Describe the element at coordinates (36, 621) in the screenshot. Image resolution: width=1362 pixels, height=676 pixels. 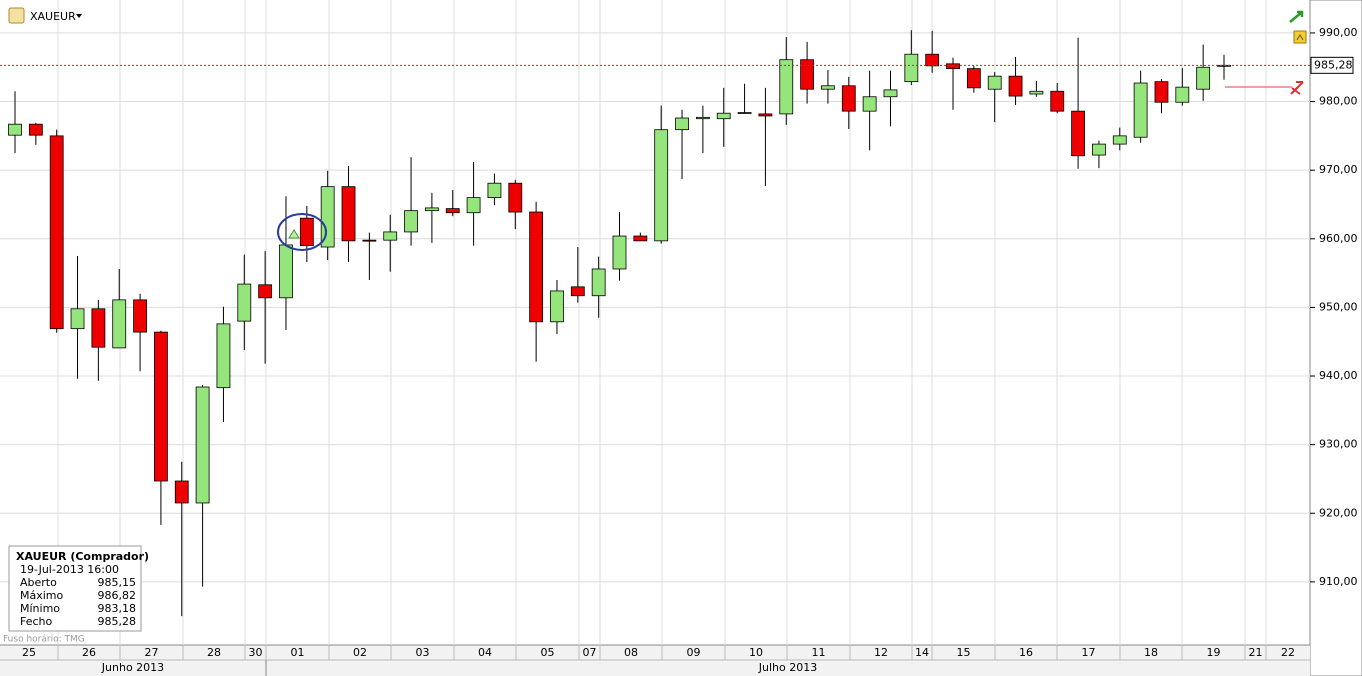
I see `info-label: Fecho` at that location.